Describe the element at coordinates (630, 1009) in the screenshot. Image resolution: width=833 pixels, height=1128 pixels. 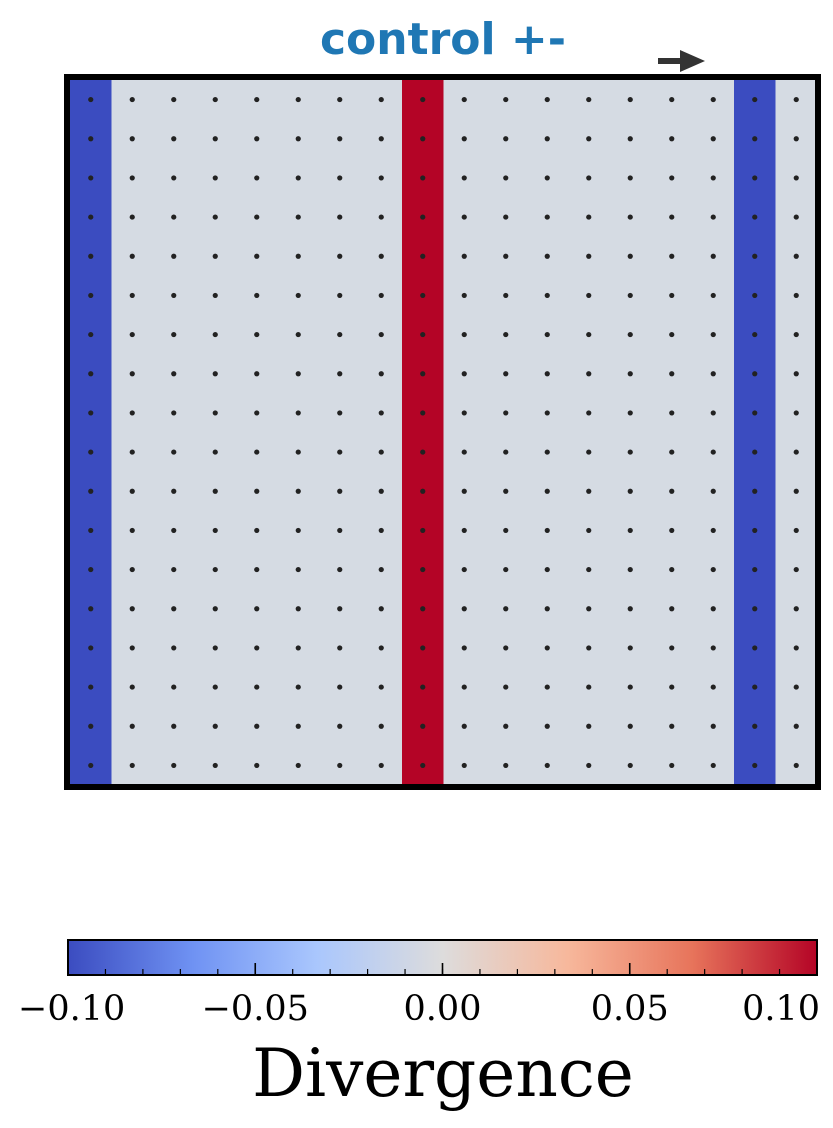
I see `colorbar-tick-label: 0.05` at that location.